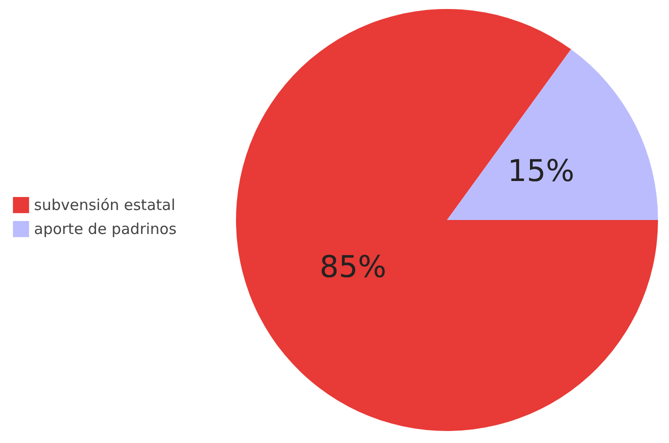 The width and height of the screenshot is (669, 443). I want to click on pie-slice, so click(552, 134).